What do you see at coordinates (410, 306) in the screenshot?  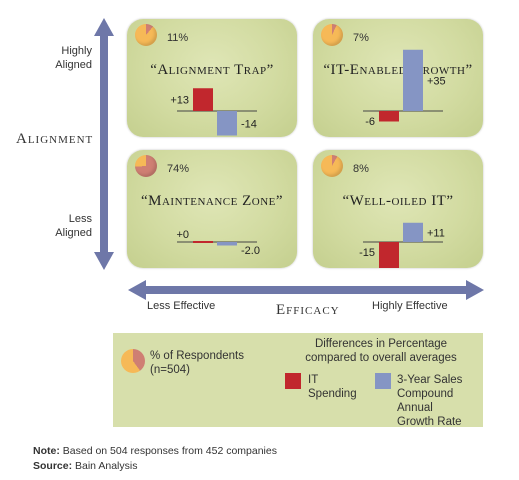 I see `x-axis-right-label: Highly Effective` at bounding box center [410, 306].